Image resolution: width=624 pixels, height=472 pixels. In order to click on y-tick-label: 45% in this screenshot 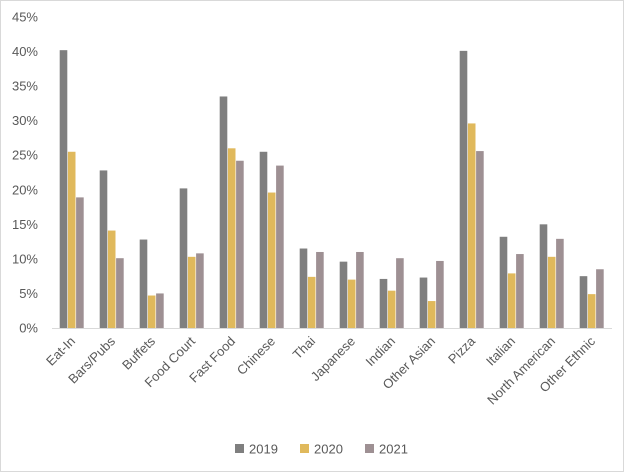, I will do `click(25, 17)`.